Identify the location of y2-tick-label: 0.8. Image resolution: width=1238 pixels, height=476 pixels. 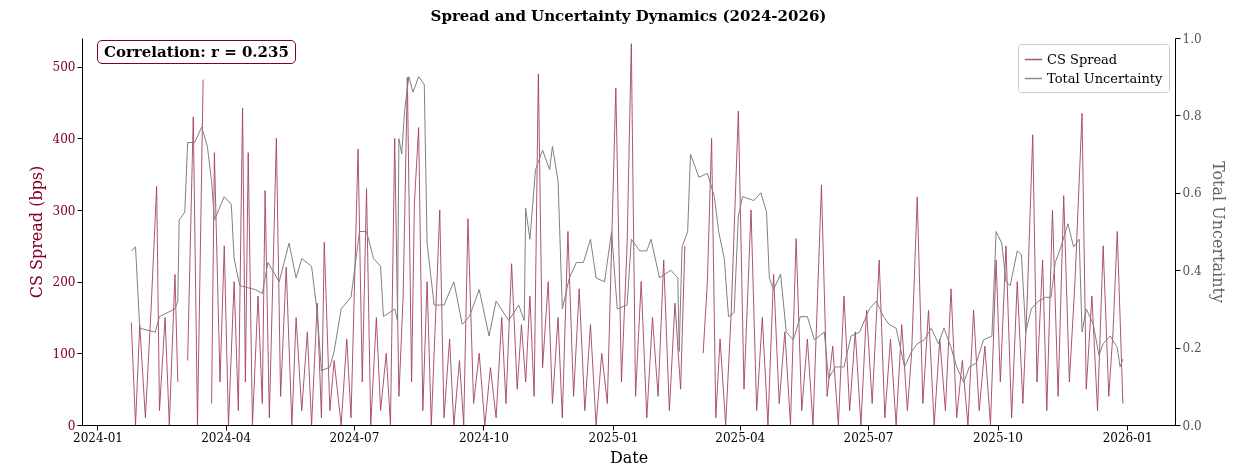
(1192, 115).